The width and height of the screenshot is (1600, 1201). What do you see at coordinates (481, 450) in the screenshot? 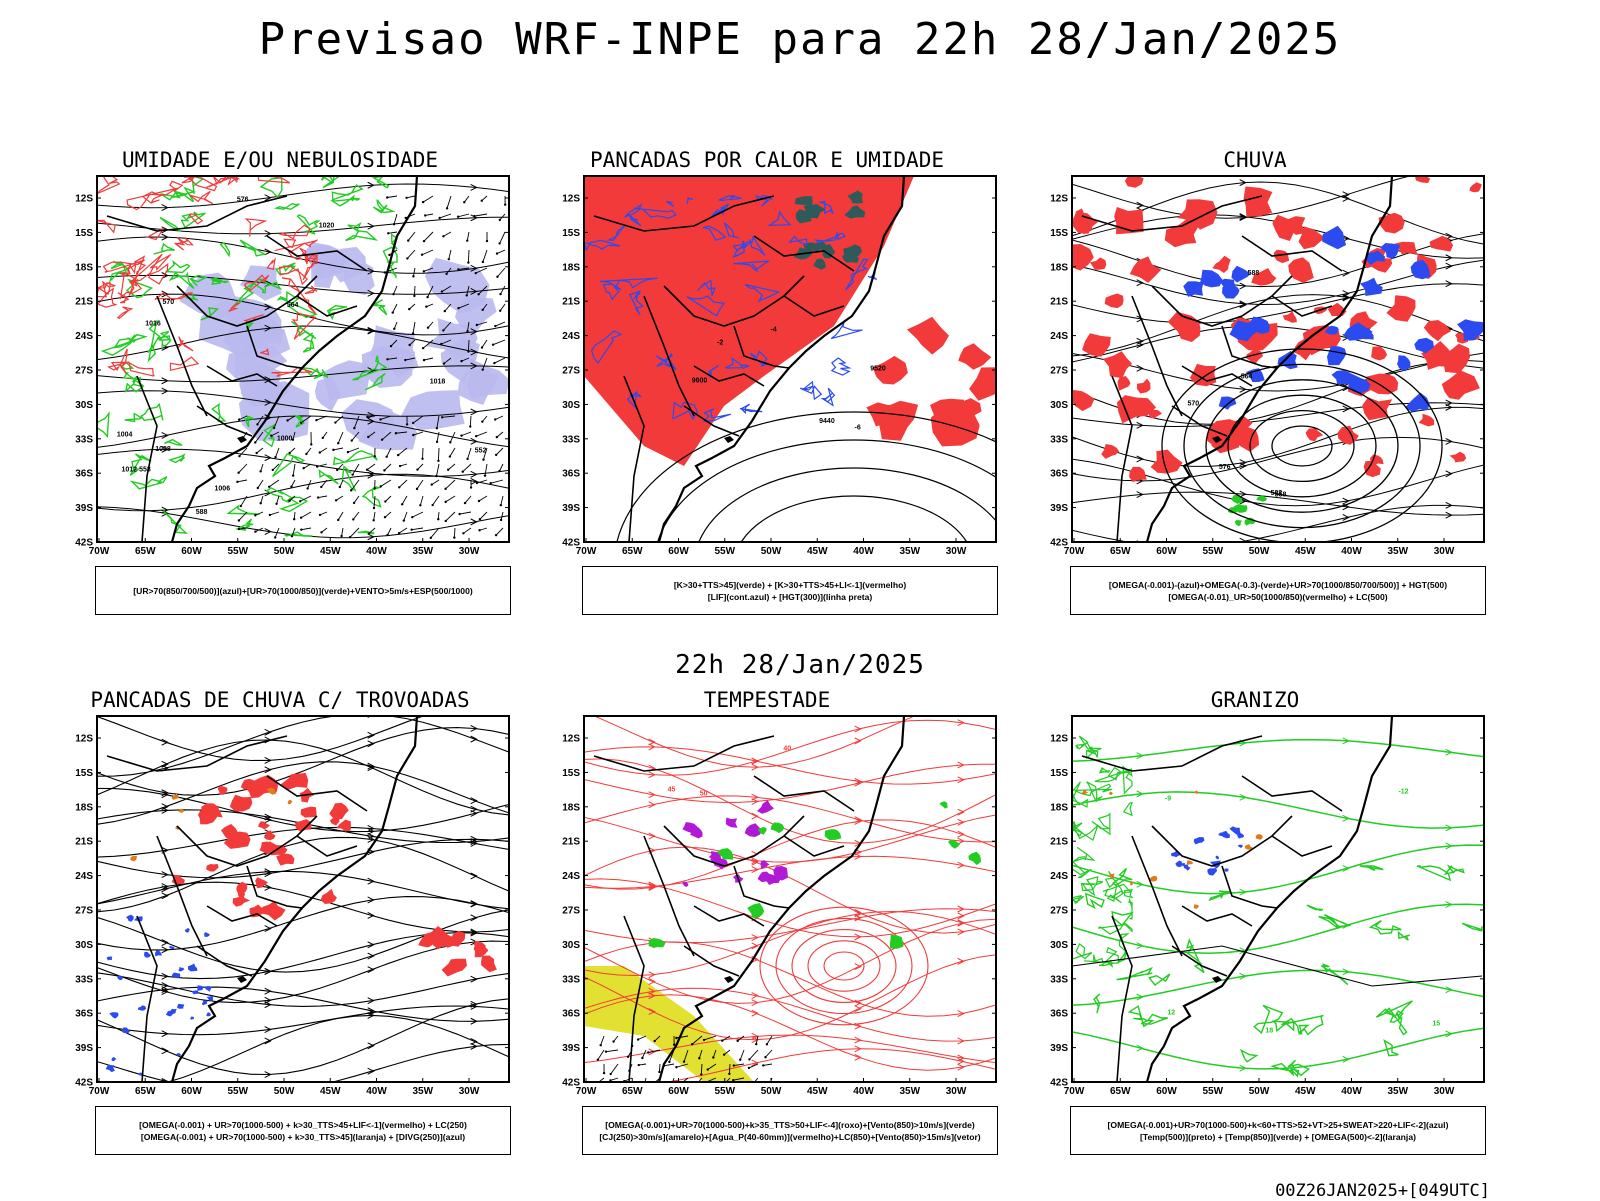
I see `contour-label: 552` at bounding box center [481, 450].